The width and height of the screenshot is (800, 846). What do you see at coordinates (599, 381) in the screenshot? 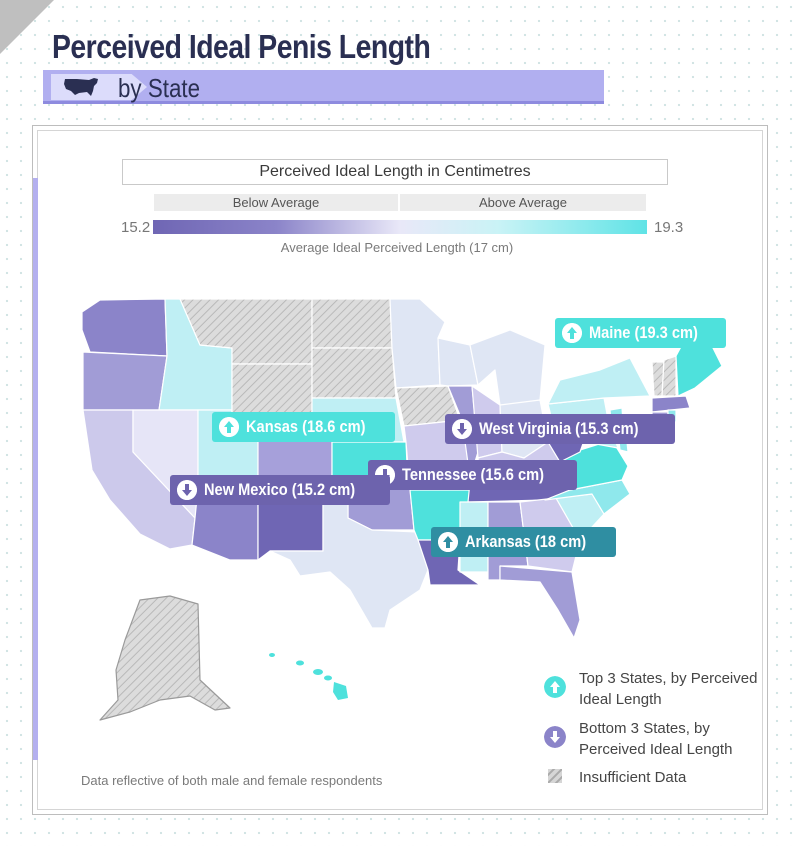
I see `state-new-york` at bounding box center [599, 381].